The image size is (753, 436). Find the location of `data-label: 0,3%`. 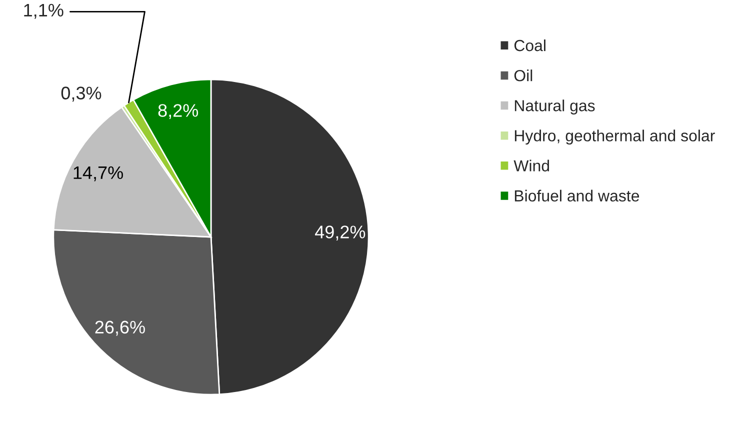

data-label: 0,3% is located at coordinates (81, 94).